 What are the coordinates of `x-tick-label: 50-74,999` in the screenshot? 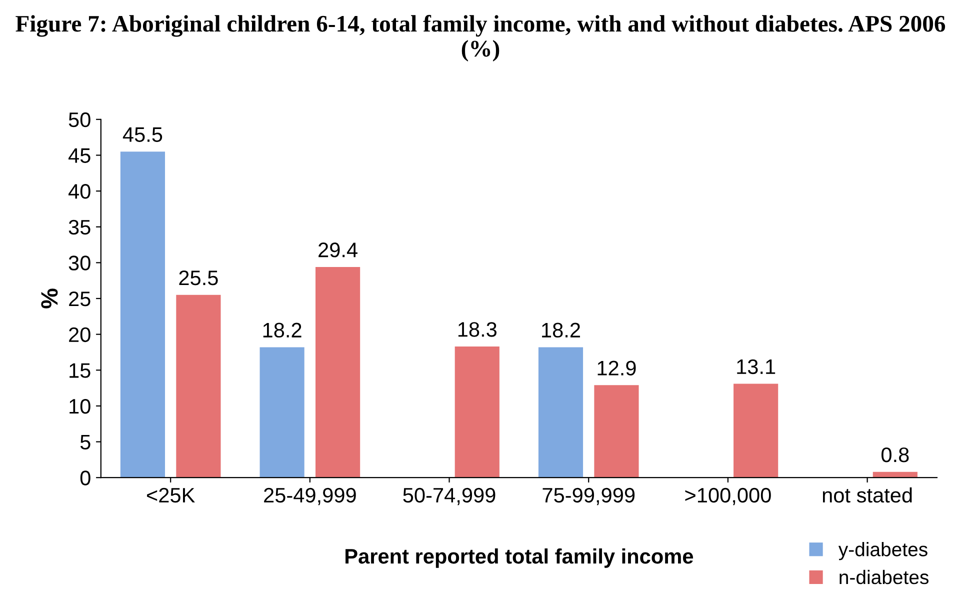 It's located at (449, 497).